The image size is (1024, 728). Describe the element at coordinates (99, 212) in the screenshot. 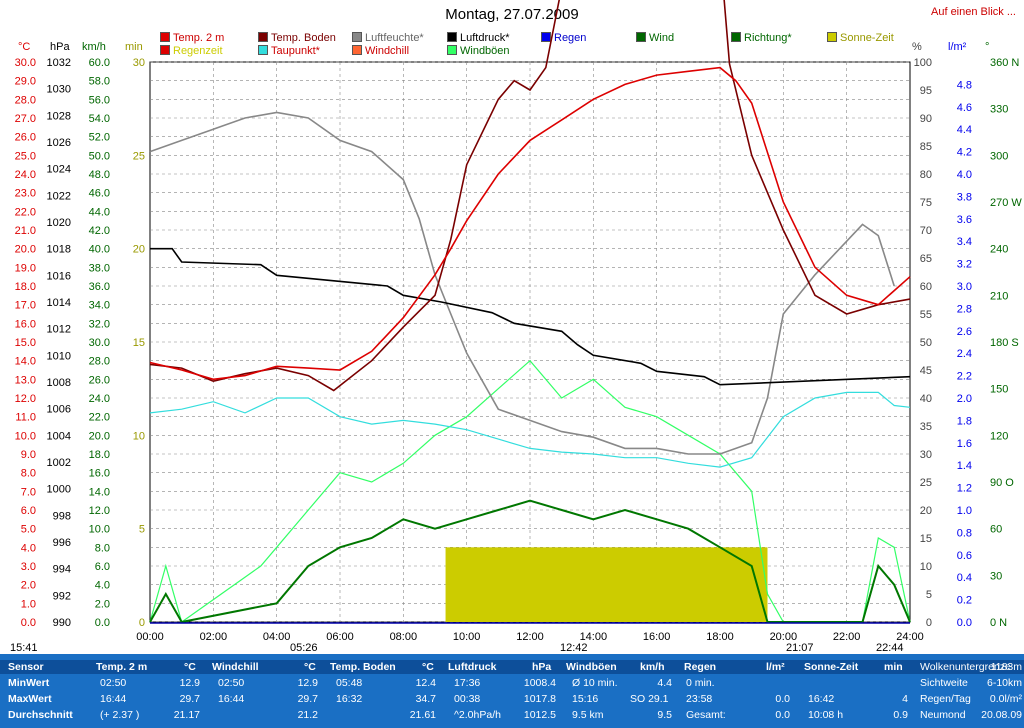

I see `tick-label-wind: 44.0` at that location.